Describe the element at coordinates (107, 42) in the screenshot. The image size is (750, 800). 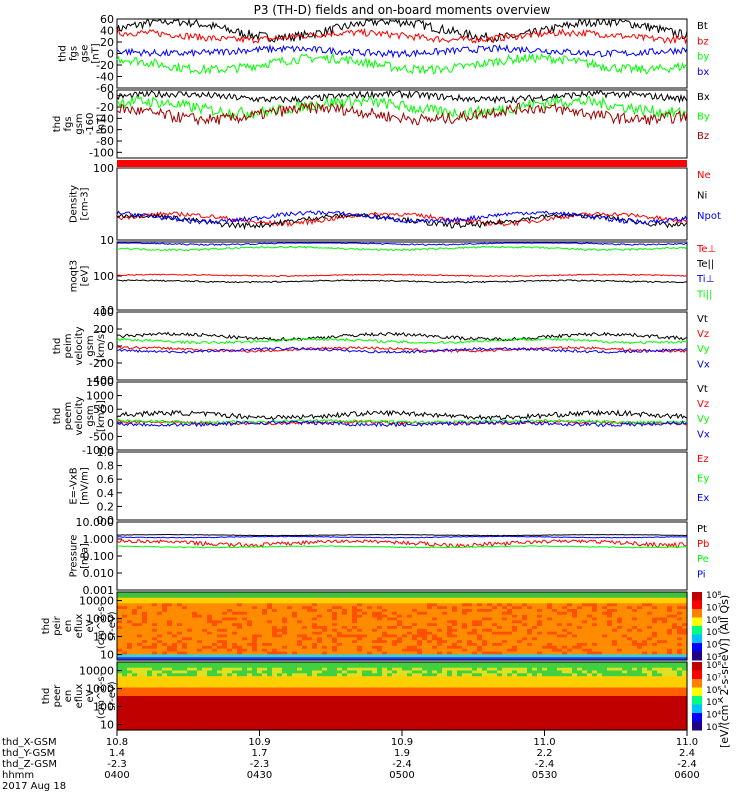
I see `y-tick-label: 20` at that location.